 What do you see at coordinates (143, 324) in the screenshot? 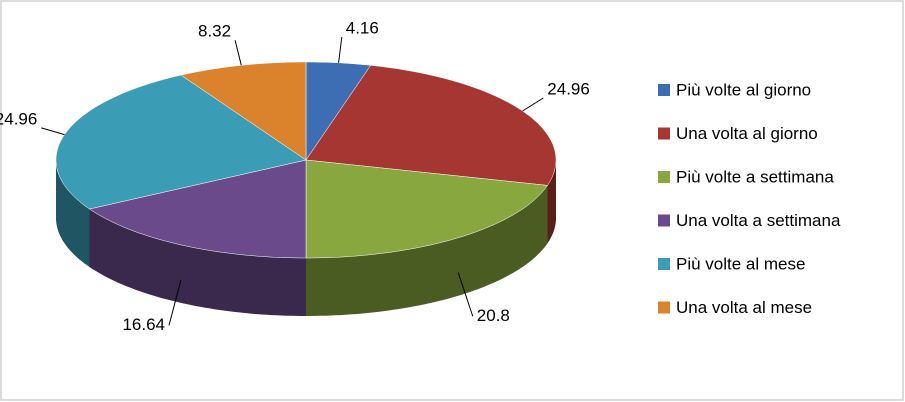
I see `data-label: 16.64` at bounding box center [143, 324].